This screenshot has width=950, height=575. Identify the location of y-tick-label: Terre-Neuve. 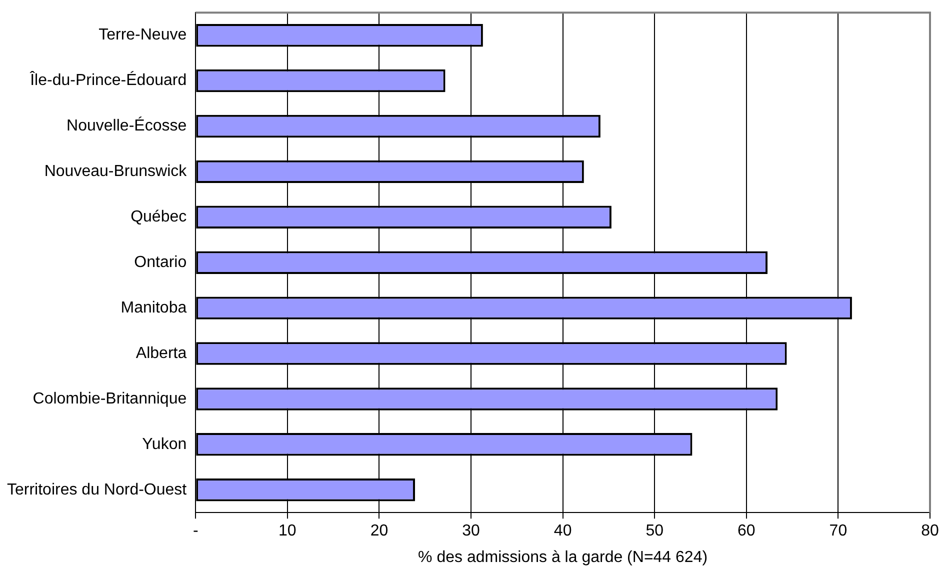
(142, 35).